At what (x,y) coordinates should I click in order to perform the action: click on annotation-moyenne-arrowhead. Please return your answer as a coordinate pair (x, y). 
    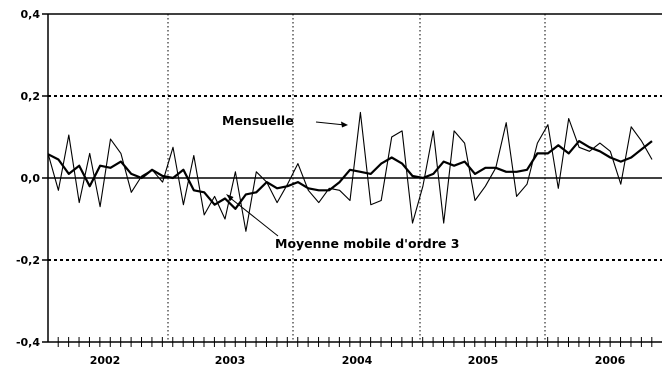
    Looking at the image, I should click on (230, 197).